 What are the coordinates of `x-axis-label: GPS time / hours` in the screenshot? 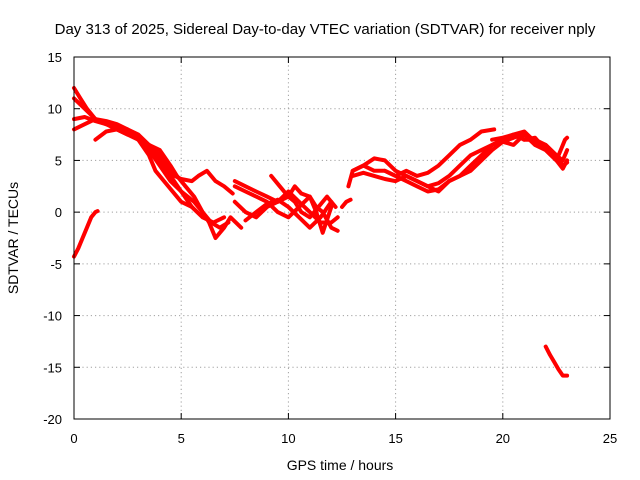 It's located at (340, 465).